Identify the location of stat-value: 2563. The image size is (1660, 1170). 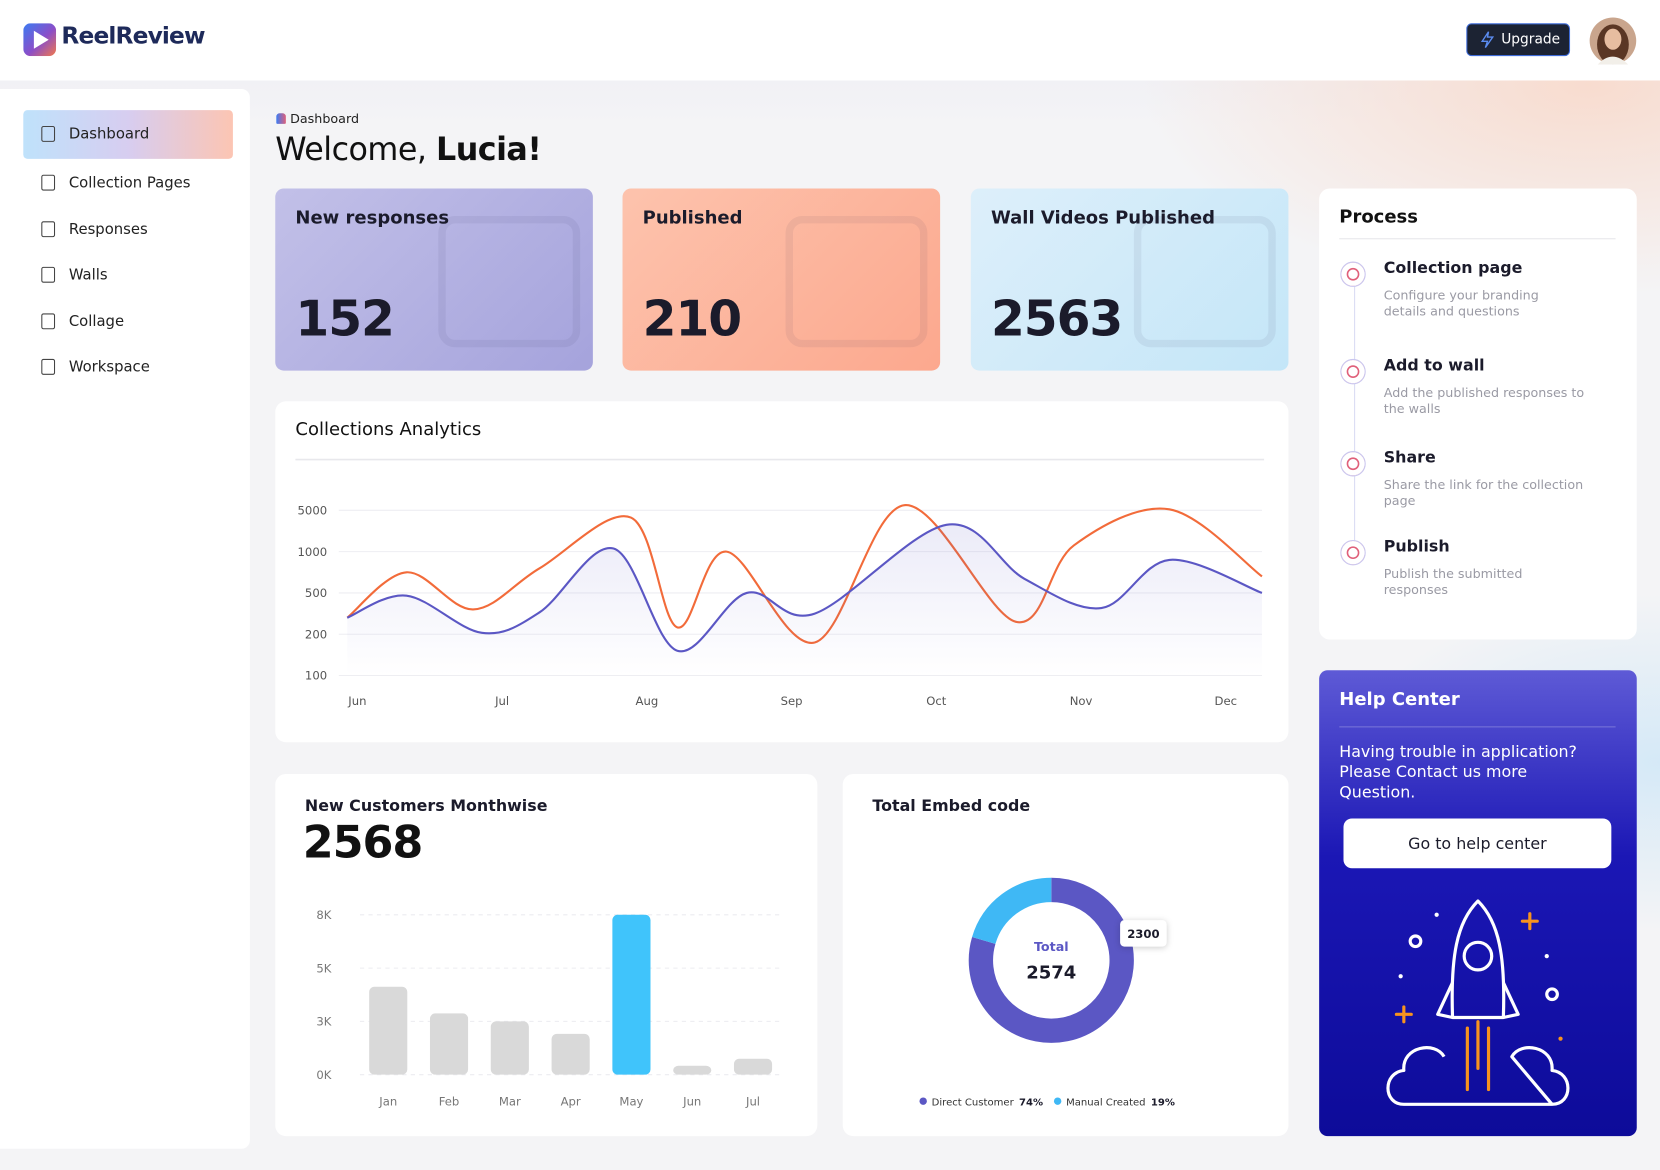
(1056, 319).